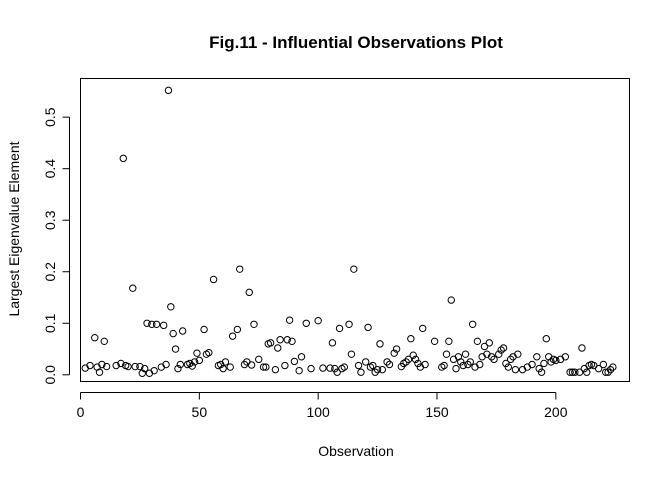 The width and height of the screenshot is (672, 480). I want to click on x-axis: 0 50 100 150 200, so click(322, 406).